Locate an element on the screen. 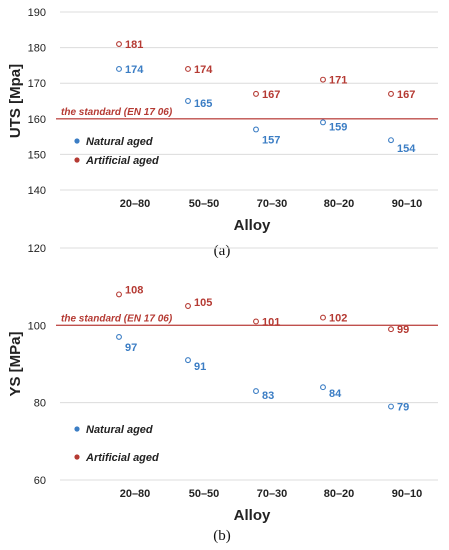 The height and width of the screenshot is (550, 449). y-axis-title: YS [MPa] is located at coordinates (15, 363).